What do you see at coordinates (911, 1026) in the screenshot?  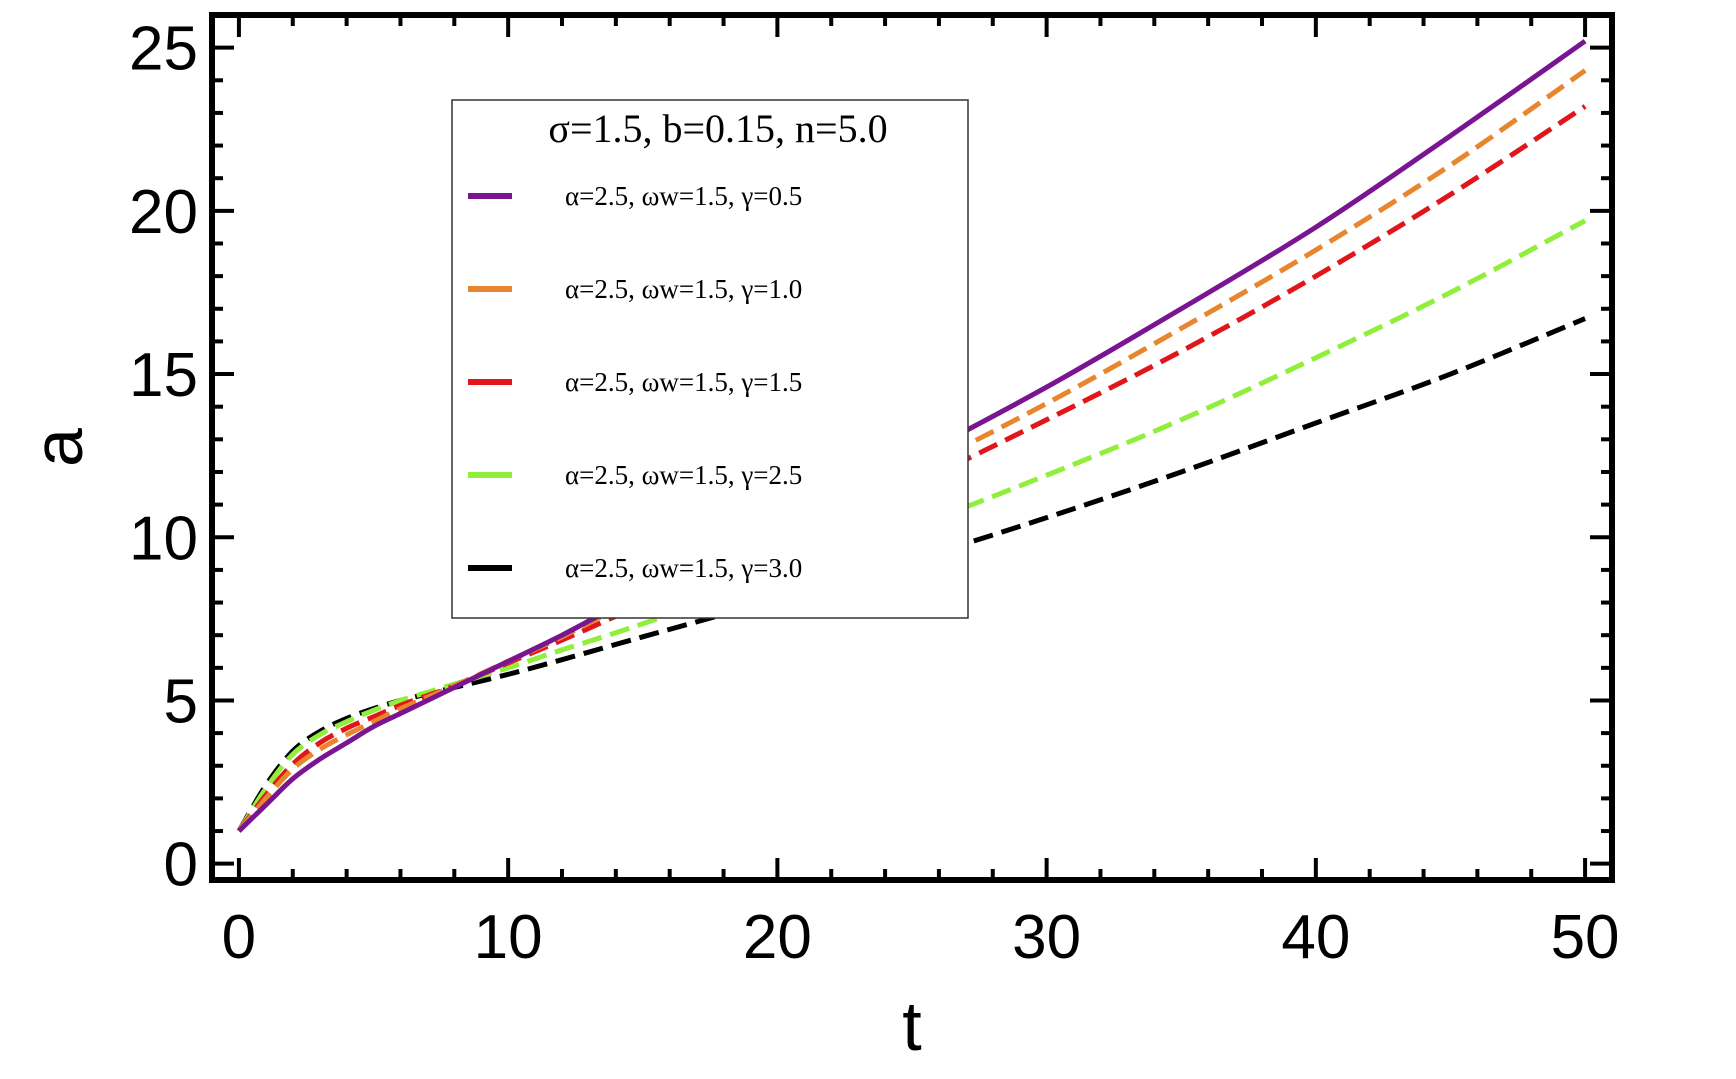 I see `x-axis-label: t` at bounding box center [911, 1026].